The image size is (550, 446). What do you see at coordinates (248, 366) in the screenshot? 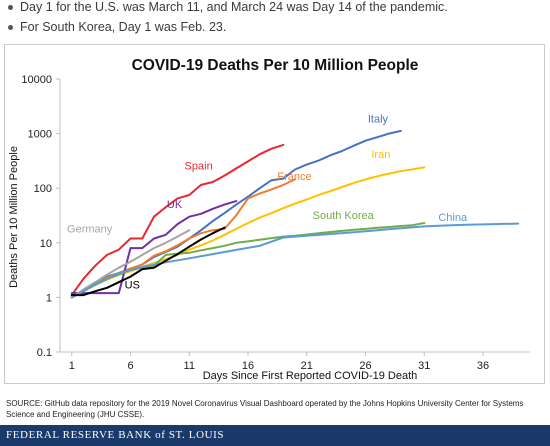
I see `x-tick-label: 16` at bounding box center [248, 366].